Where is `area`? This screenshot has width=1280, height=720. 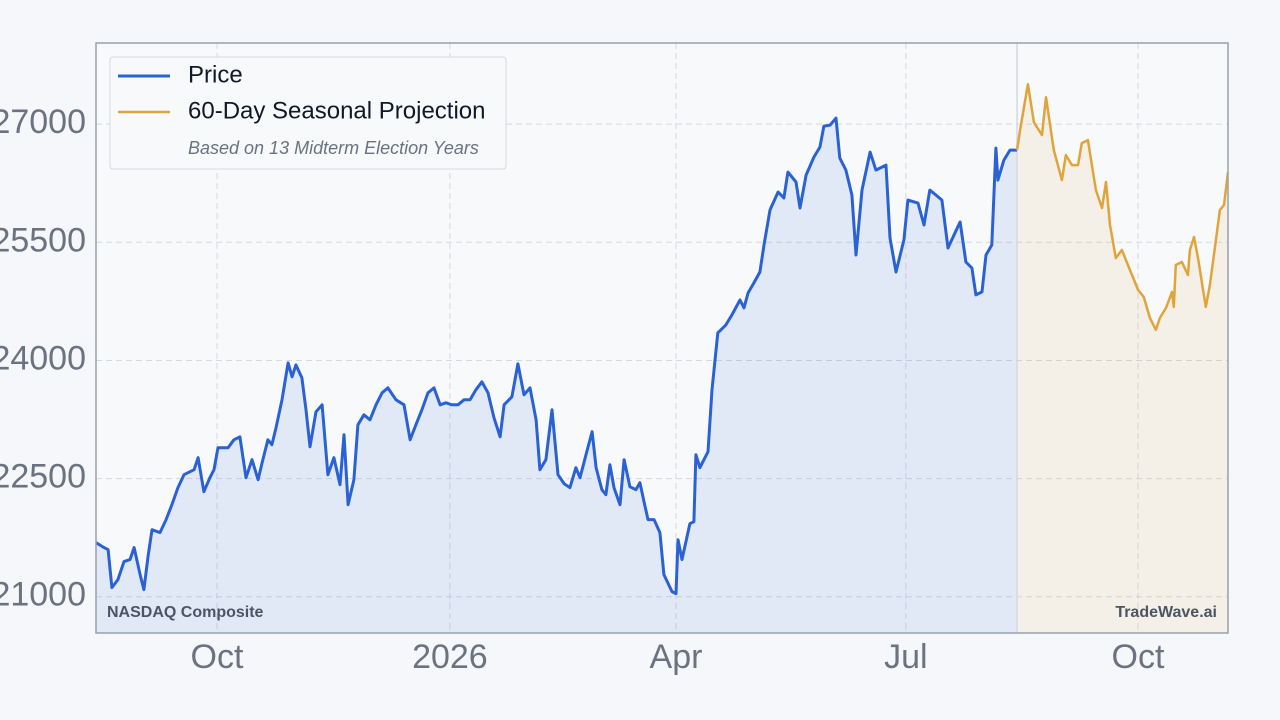 area is located at coordinates (1122, 358).